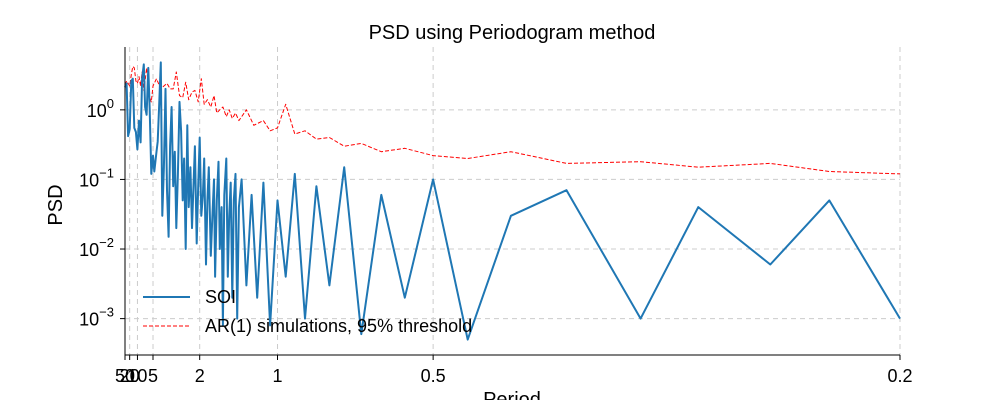  Describe the element at coordinates (110, 103) in the screenshot. I see `y-tick-exponent: 0` at that location.